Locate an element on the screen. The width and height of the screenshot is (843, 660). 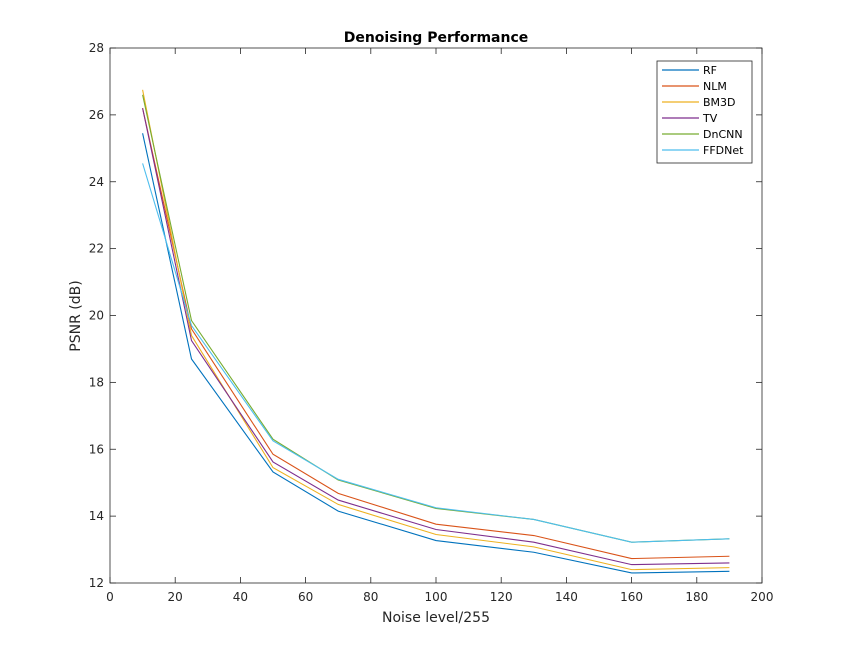
y-tick-label: 14 is located at coordinates (96, 516).